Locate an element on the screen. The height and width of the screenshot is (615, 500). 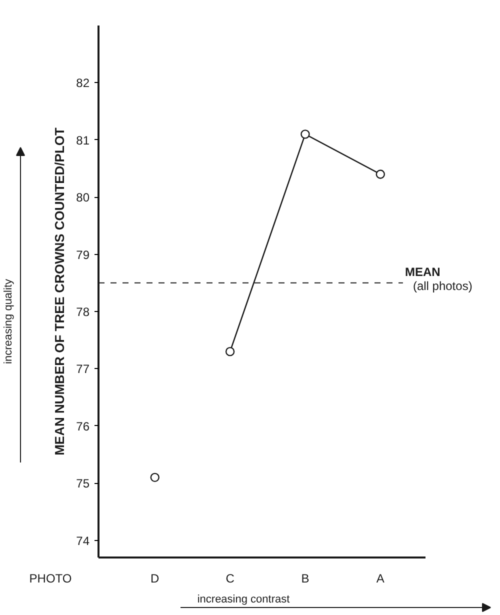
x-tick-label: D is located at coordinates (155, 579).